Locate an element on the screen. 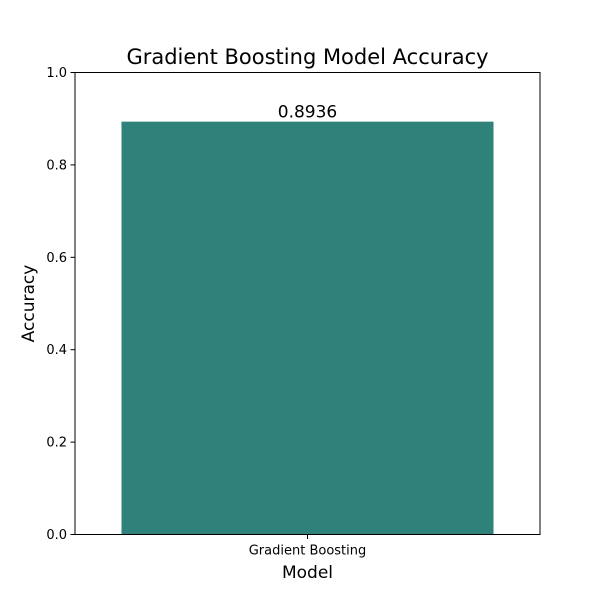 This screenshot has width=600, height=604. x-tick-label: Gradient Boosting is located at coordinates (308, 551).